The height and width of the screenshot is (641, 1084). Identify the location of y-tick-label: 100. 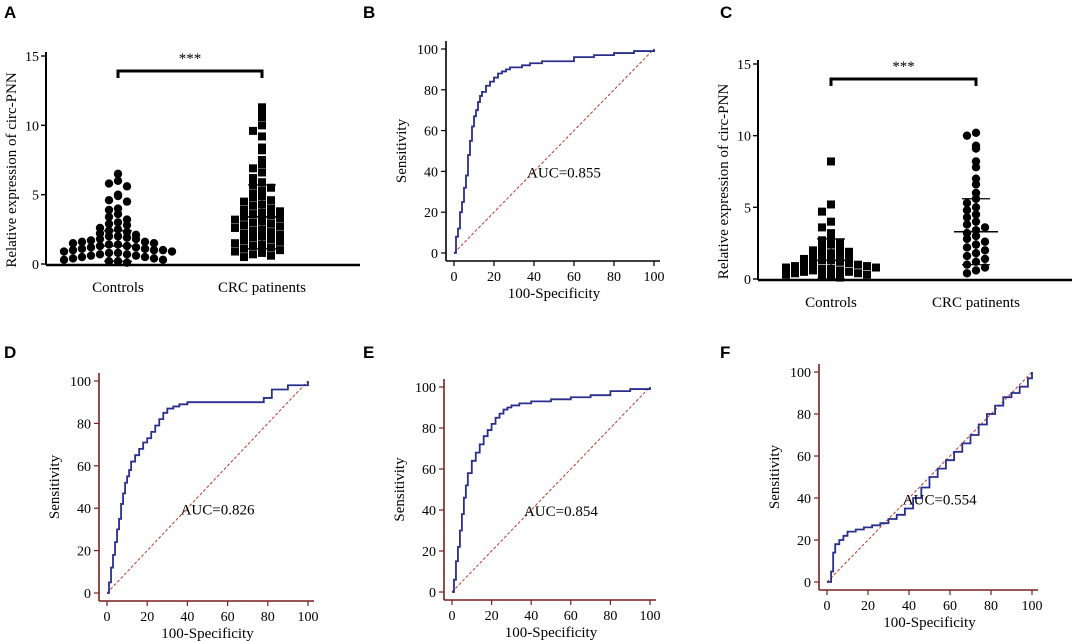
(800, 373).